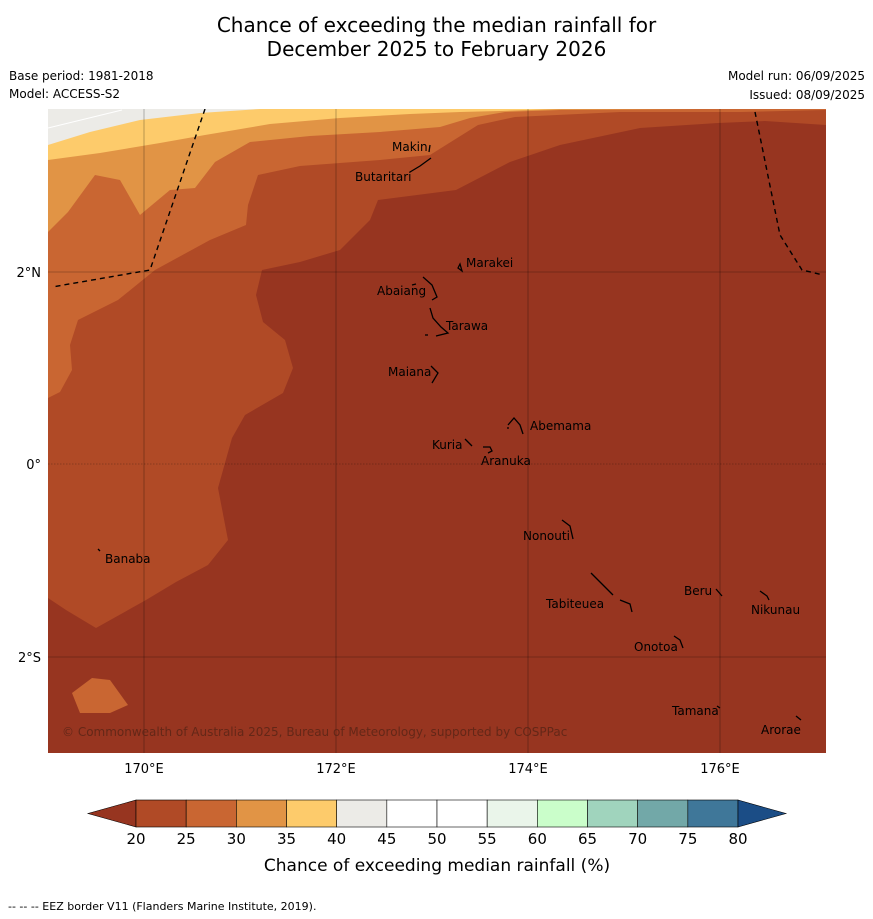 This screenshot has height=919, width=873. What do you see at coordinates (695, 711) in the screenshot?
I see `label-tamana: Tamana` at bounding box center [695, 711].